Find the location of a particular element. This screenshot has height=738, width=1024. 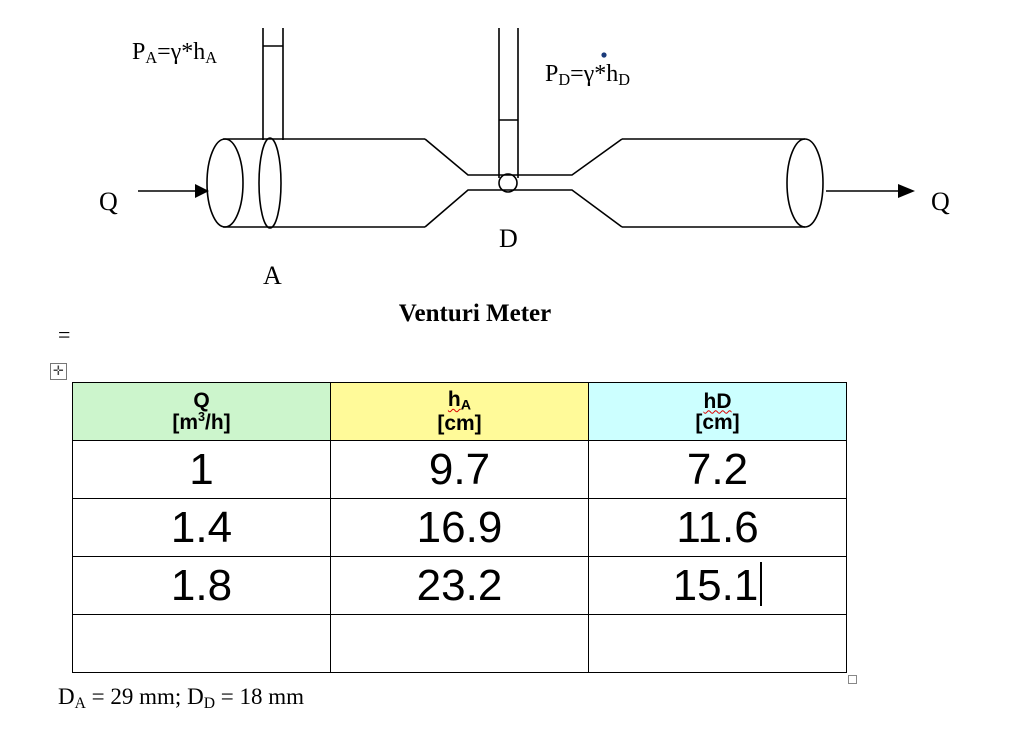

pa-formula: PA=γ*hA is located at coordinates (175, 53).